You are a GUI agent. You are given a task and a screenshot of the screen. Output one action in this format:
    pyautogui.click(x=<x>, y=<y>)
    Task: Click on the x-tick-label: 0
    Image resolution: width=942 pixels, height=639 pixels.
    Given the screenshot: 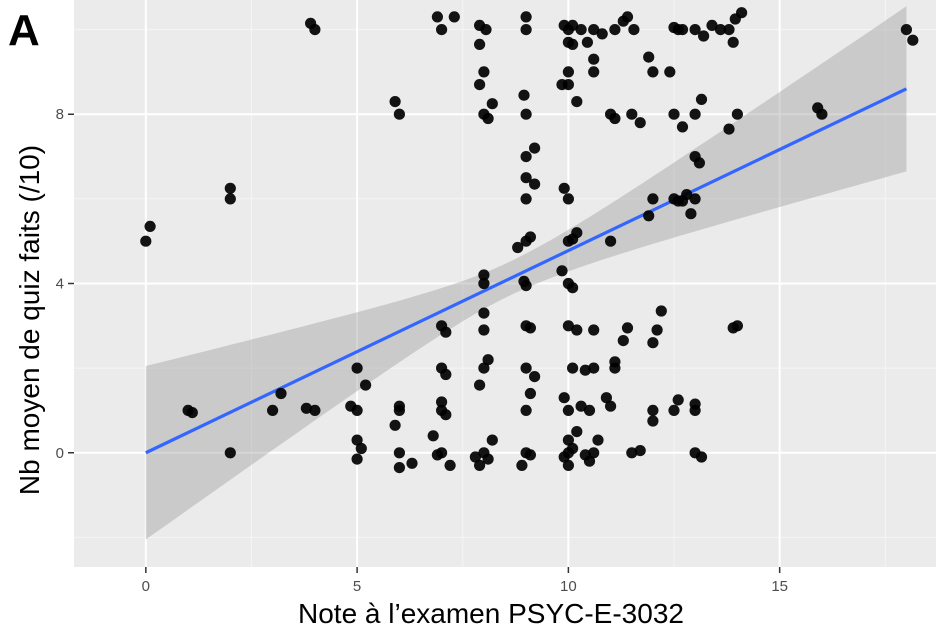 What is the action you would take?
    pyautogui.click(x=146, y=586)
    